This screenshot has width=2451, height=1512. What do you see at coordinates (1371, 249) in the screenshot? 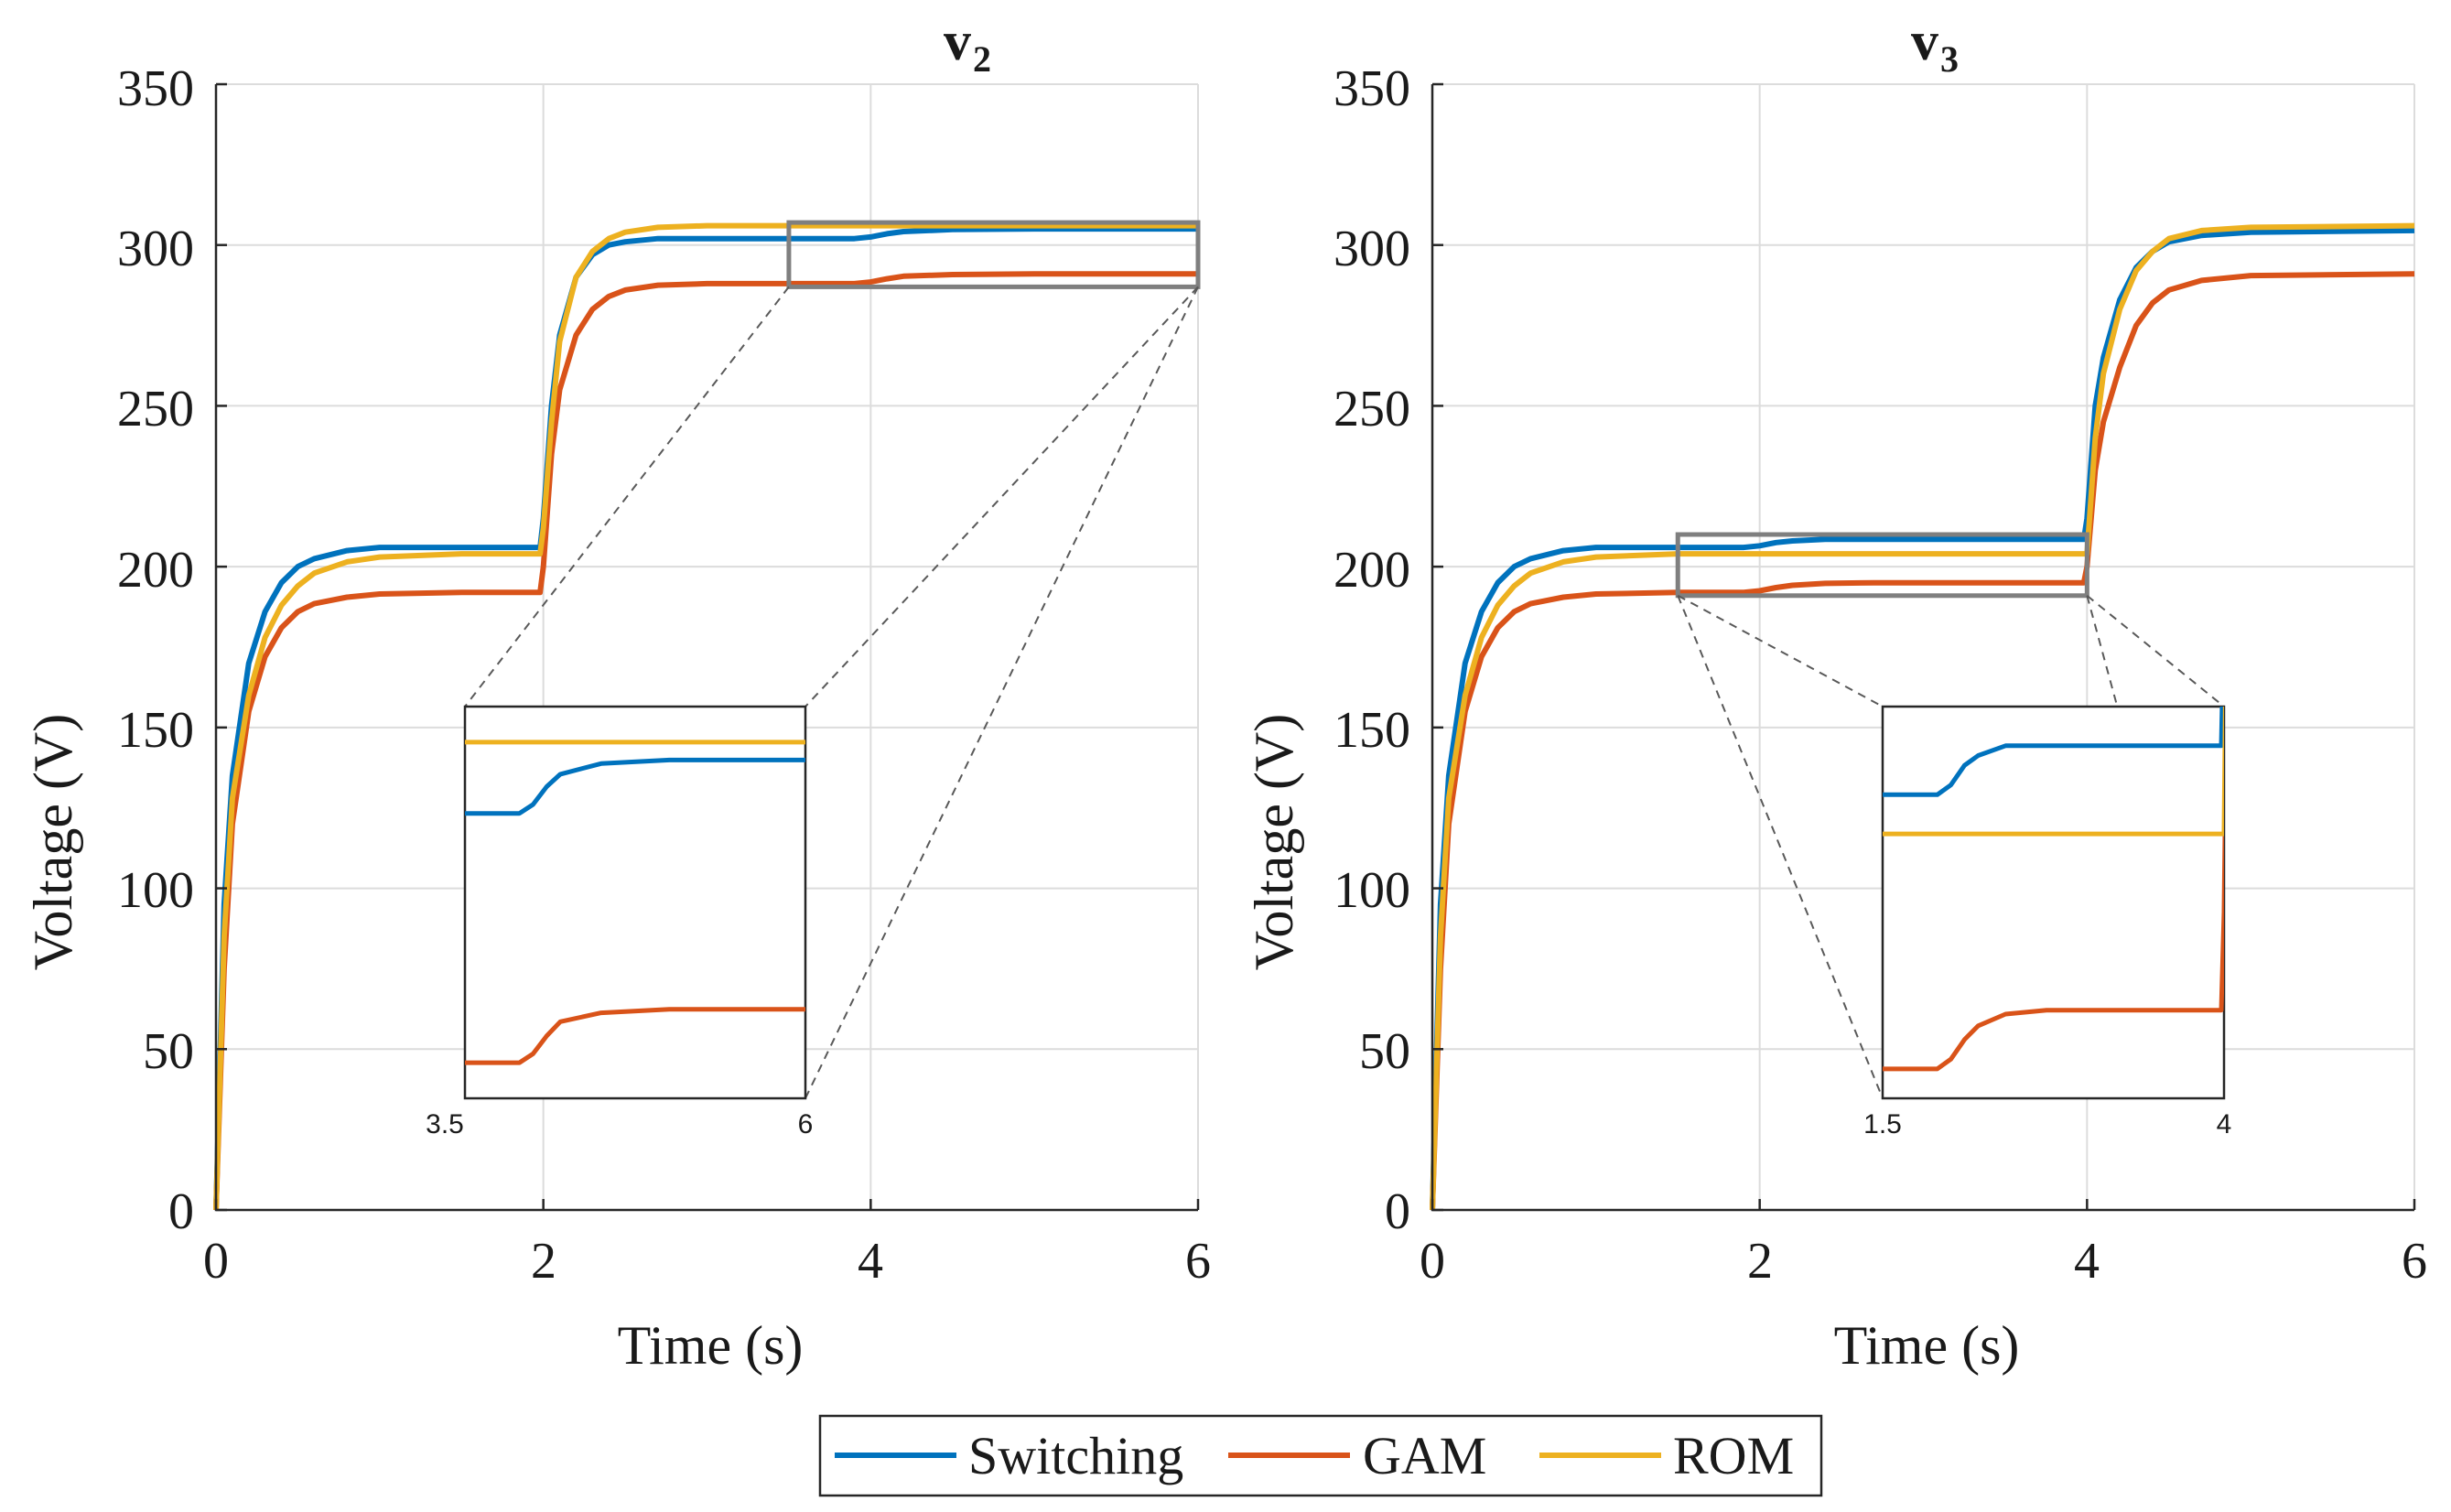
I see `chart-v3-ytick-6: 300` at bounding box center [1371, 249].